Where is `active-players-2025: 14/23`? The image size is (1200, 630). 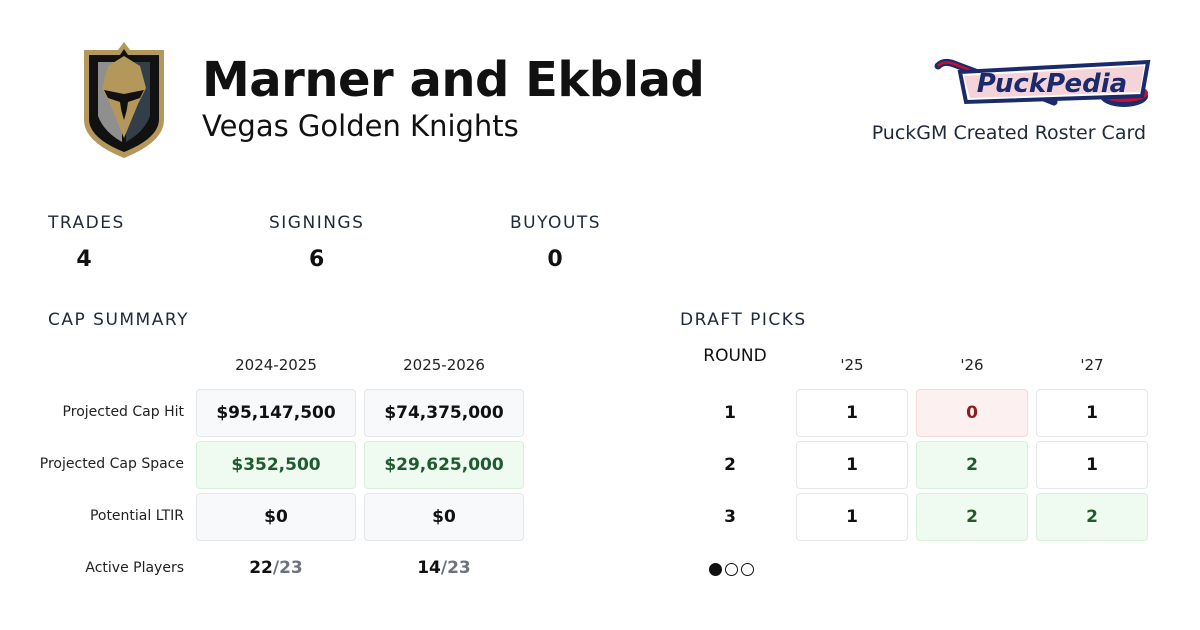
active-players-2025: 14/23 is located at coordinates (444, 568).